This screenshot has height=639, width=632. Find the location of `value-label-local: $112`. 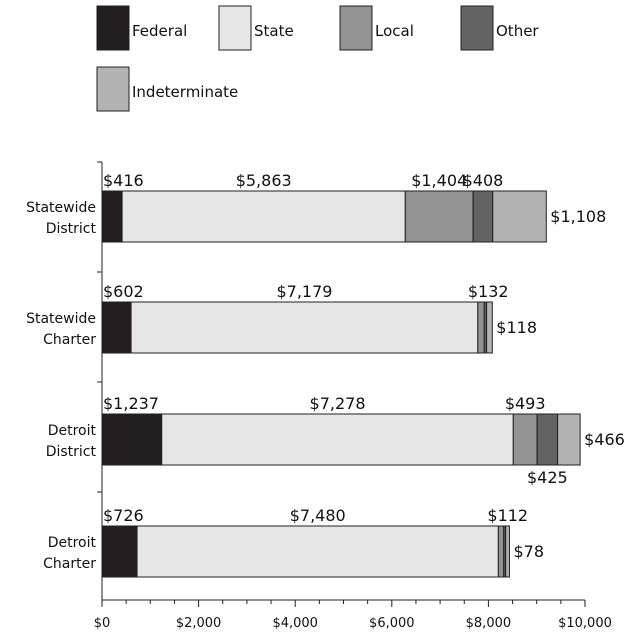

value-label-local: $112 is located at coordinates (507, 515).